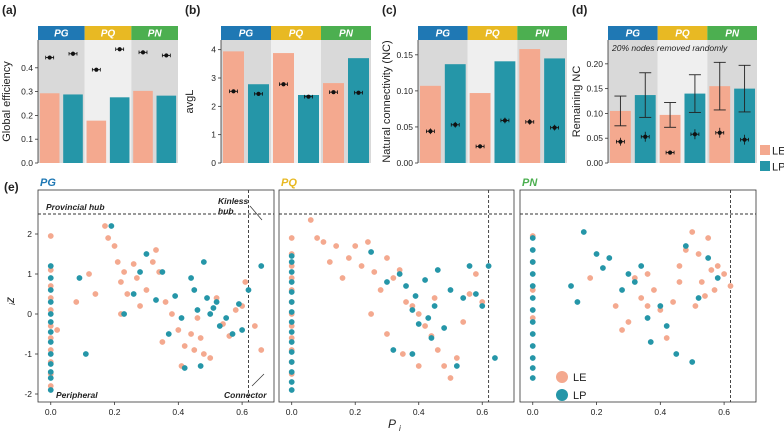  I want to click on panel-subtitle-d: 20% nodes removed randomly, so click(669, 48).